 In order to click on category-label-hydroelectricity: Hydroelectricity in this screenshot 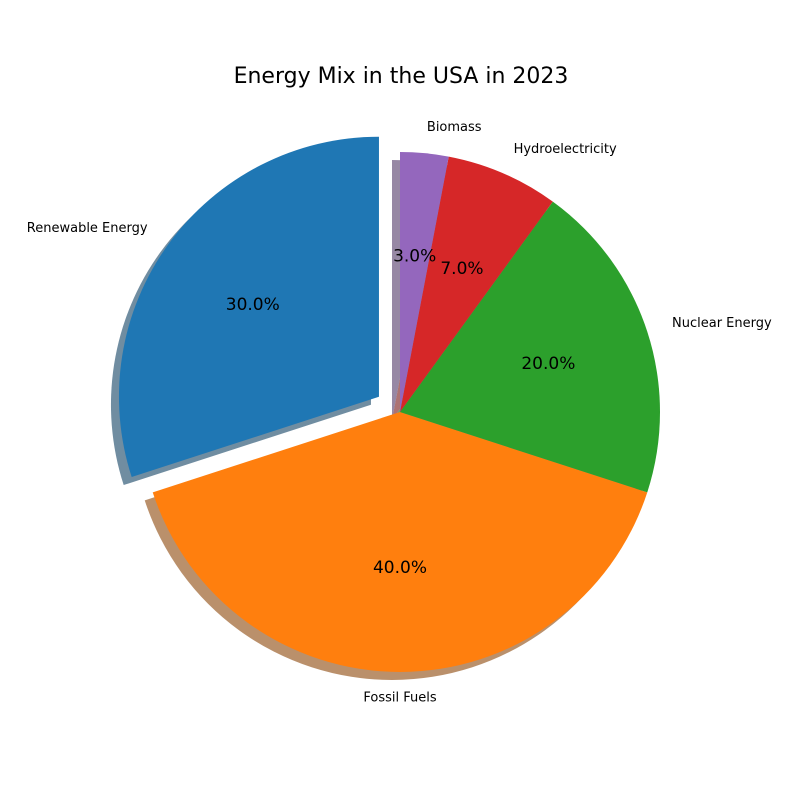, I will do `click(565, 149)`.